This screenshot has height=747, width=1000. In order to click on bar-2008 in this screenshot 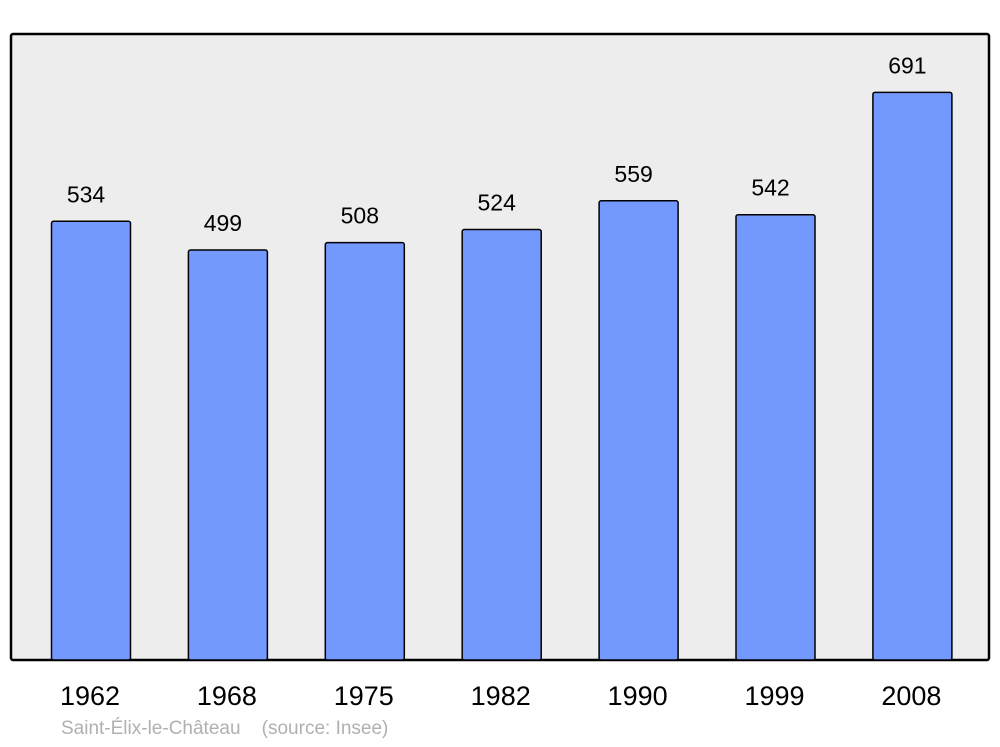, I will do `click(912, 376)`.